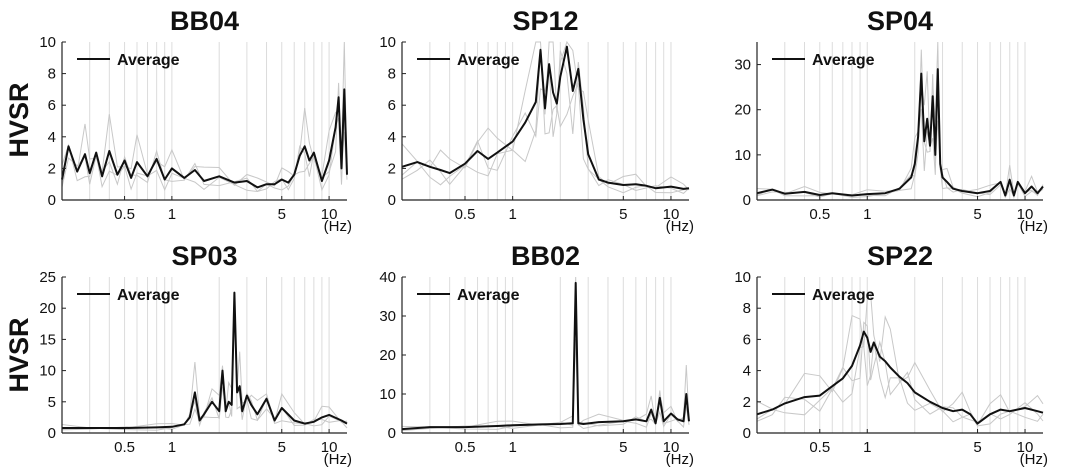  I want to click on y-axis-label-bottom: HVSR, so click(19, 354).